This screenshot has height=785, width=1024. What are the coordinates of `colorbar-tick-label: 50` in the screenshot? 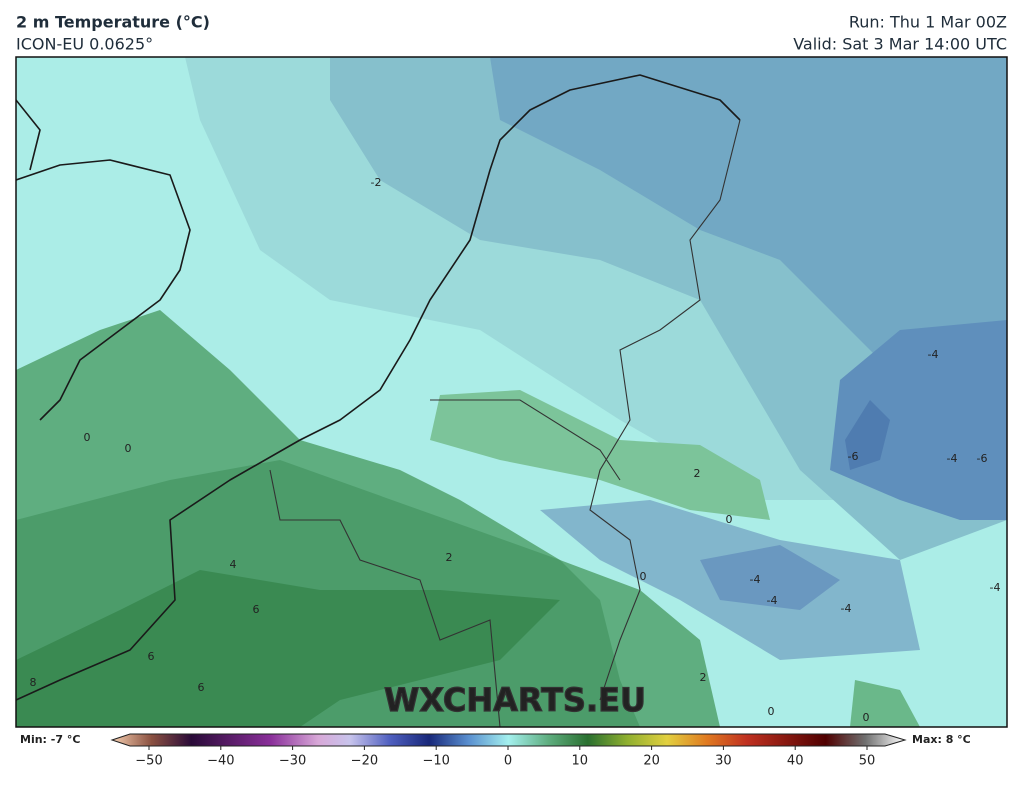 It's located at (867, 761).